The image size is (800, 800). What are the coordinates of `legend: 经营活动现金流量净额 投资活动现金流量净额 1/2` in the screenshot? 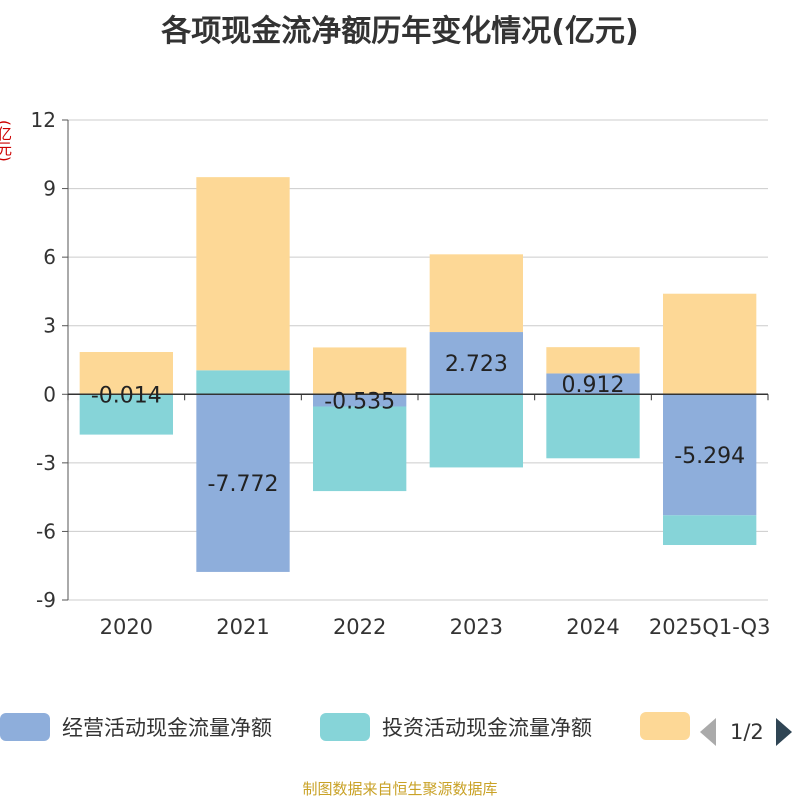 It's located at (400, 735).